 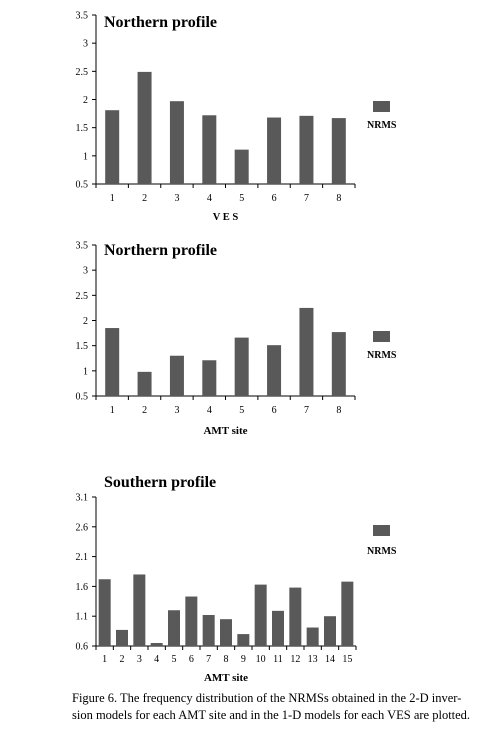 What do you see at coordinates (82, 397) in the screenshot?
I see `chart2-y-tick-label: 0.5` at bounding box center [82, 397].